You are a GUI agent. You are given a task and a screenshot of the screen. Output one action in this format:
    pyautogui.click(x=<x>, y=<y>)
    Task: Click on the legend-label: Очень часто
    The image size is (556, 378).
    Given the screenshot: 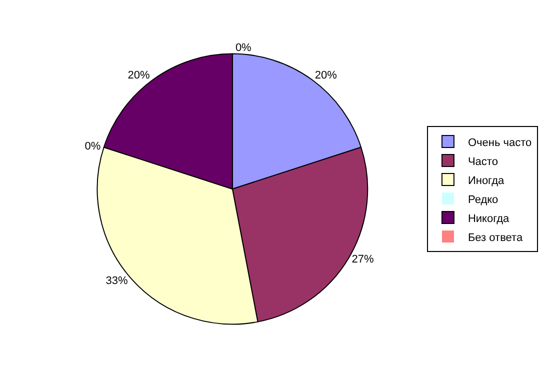 What is the action you would take?
    pyautogui.click(x=500, y=142)
    